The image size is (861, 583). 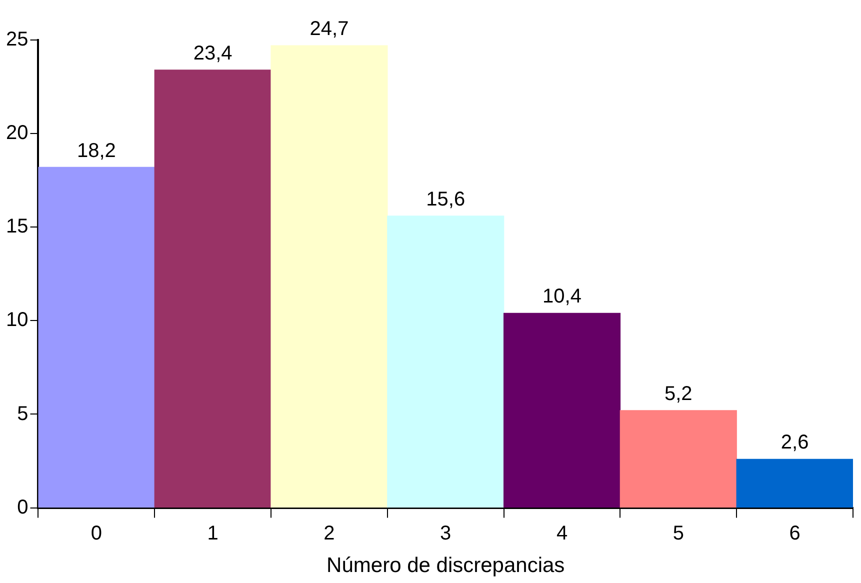 I want to click on y-tick-label: 20, so click(x=17, y=133).